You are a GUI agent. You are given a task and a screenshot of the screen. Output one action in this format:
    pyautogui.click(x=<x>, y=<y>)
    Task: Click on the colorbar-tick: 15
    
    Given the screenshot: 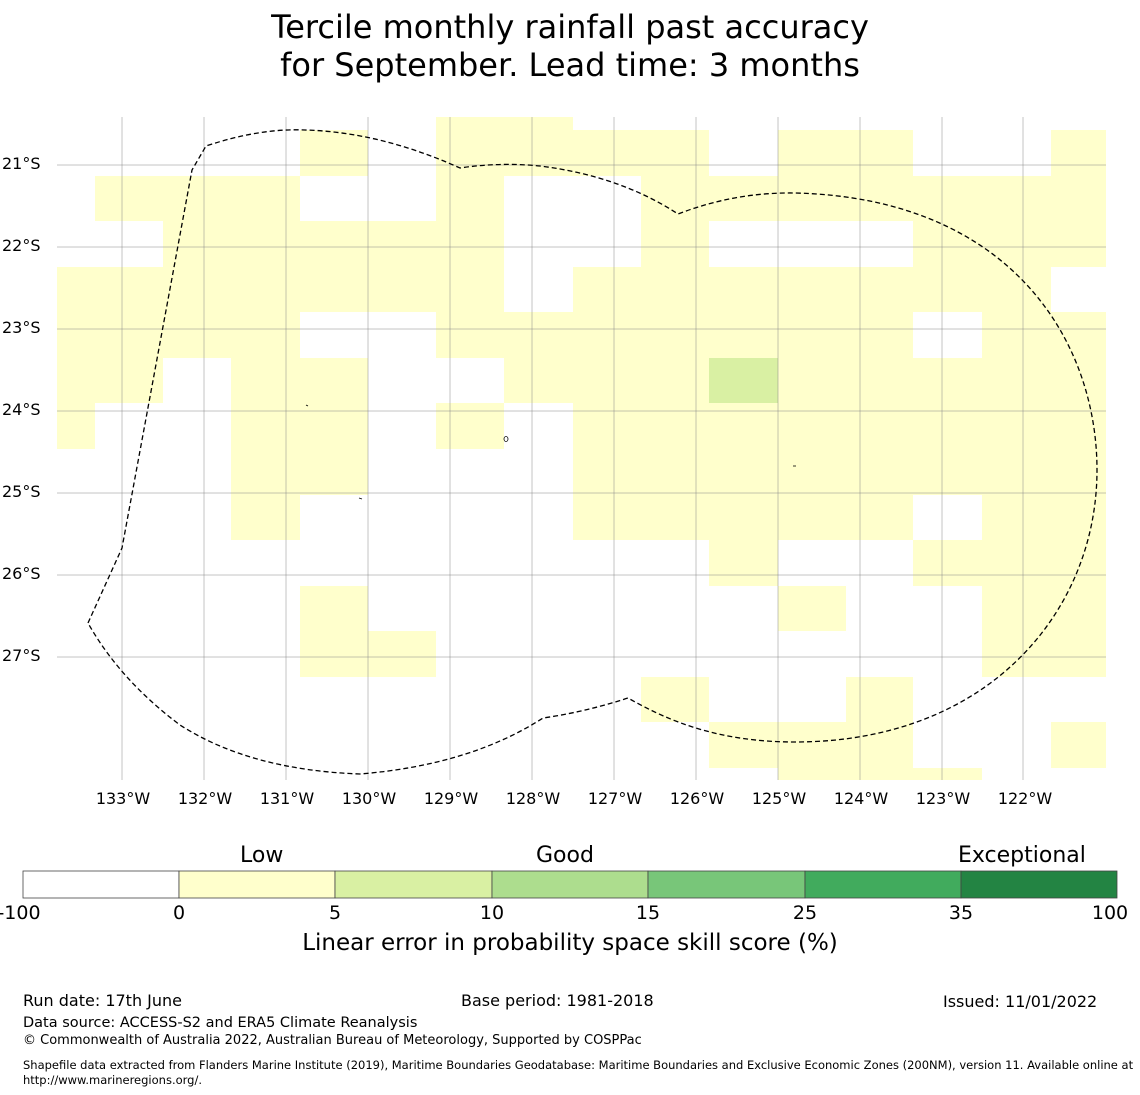 What is the action you would take?
    pyautogui.click(x=648, y=913)
    